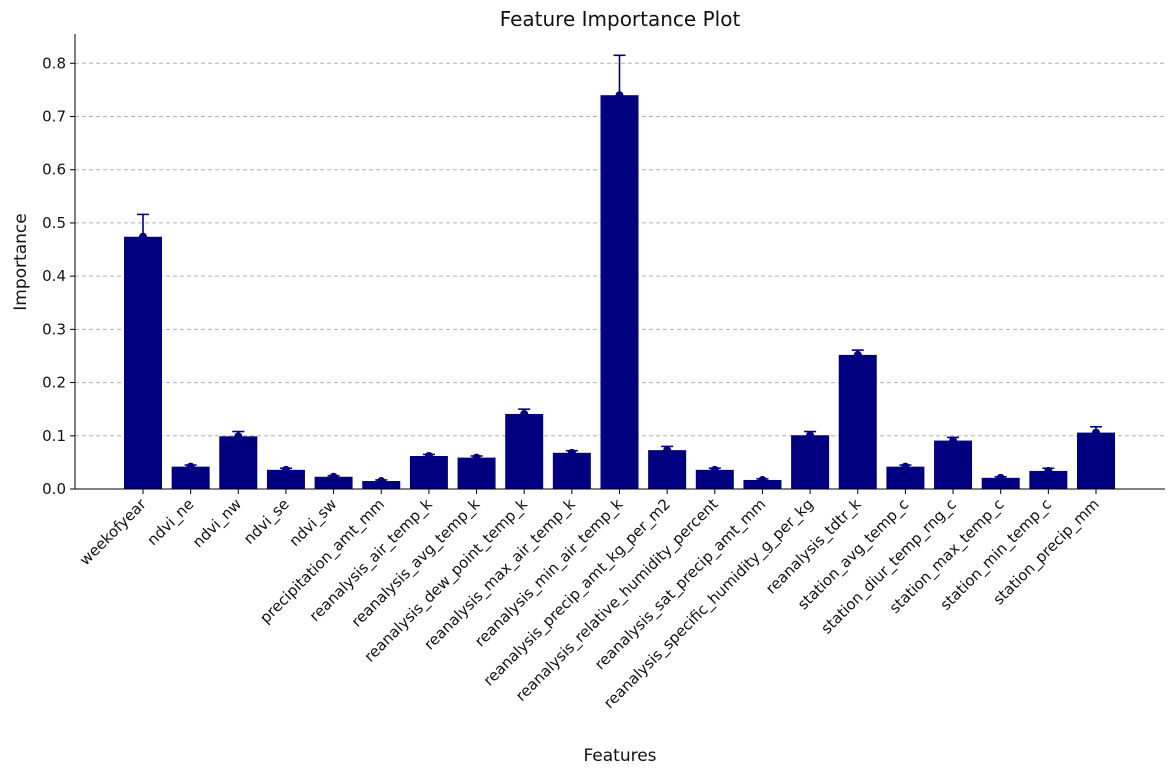  What do you see at coordinates (113, 532) in the screenshot?
I see `x-tick-label: weekofyear` at bounding box center [113, 532].